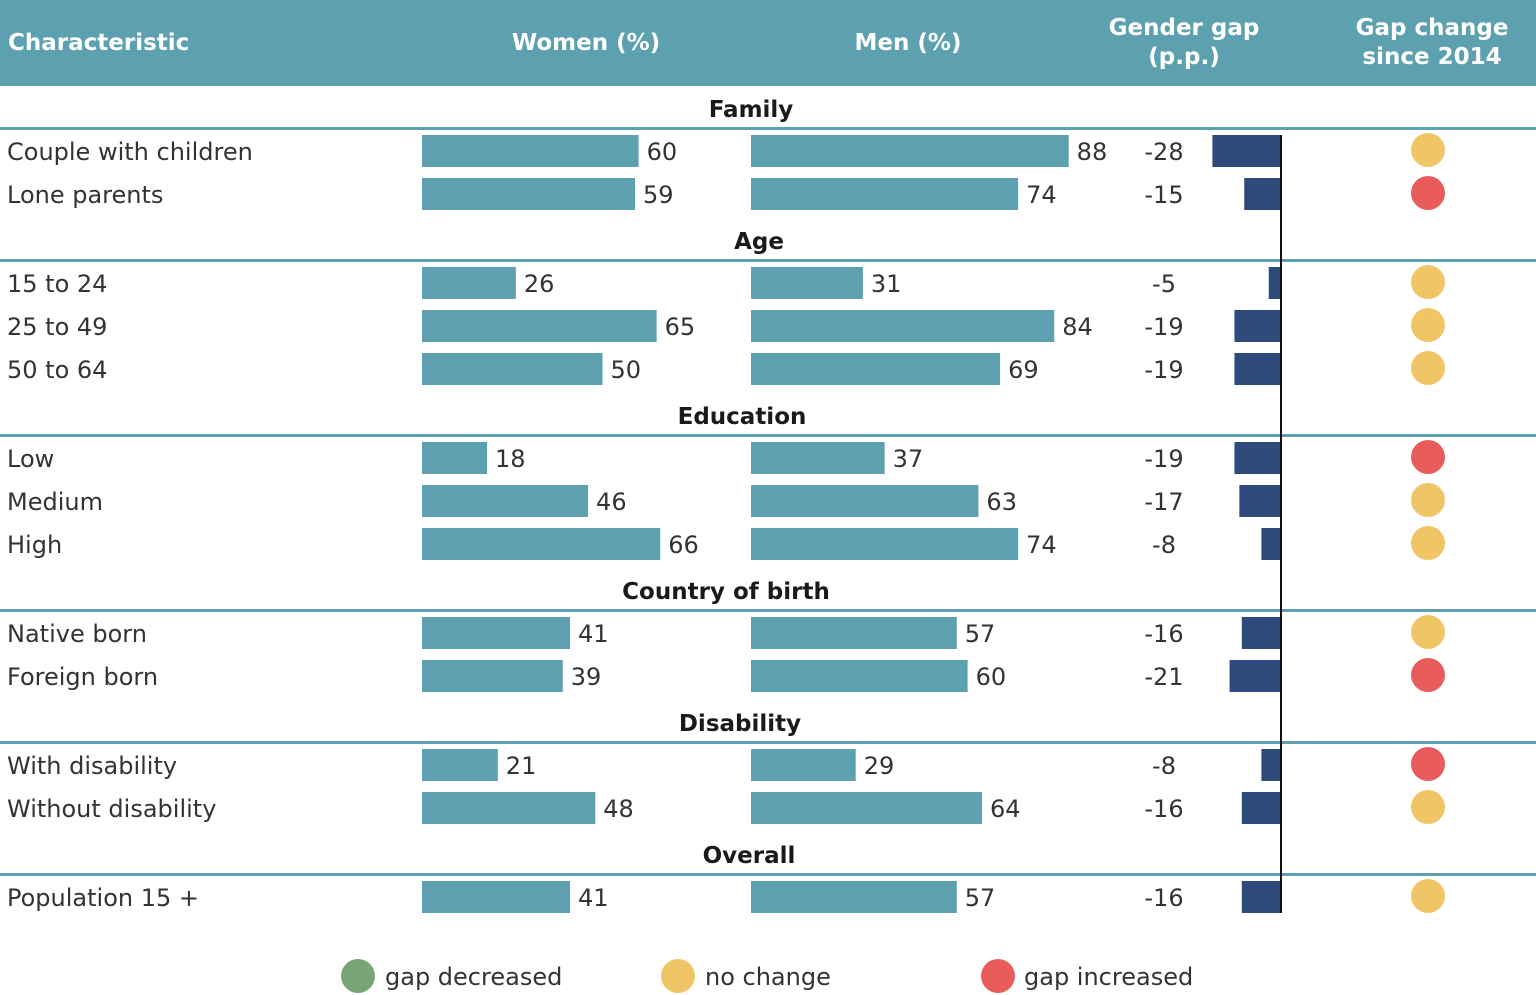  What do you see at coordinates (55, 502) in the screenshot?
I see `row-label: Medium` at bounding box center [55, 502].